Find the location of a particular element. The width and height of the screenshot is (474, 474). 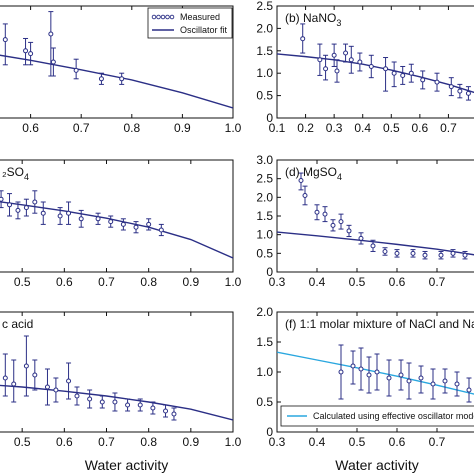

panel-label: ₂SO4 is located at coordinates (15, 173).